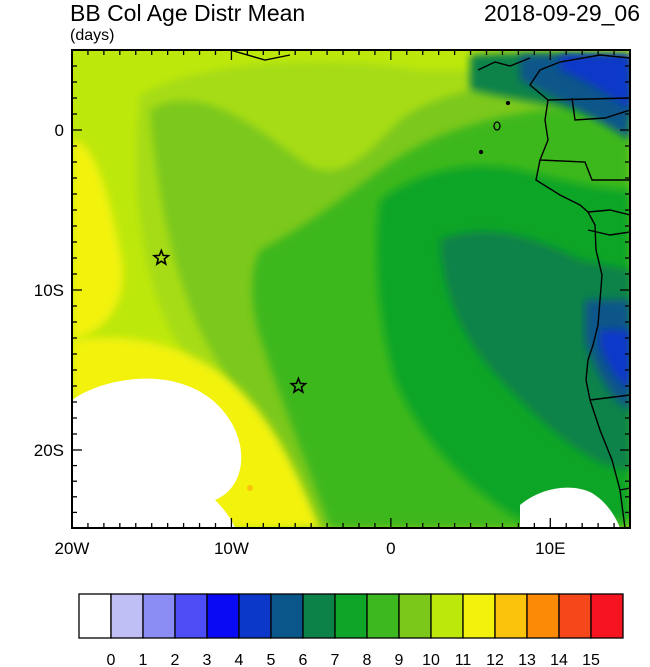 The width and height of the screenshot is (650, 667). I want to click on colorbar-label: 15, so click(591, 659).